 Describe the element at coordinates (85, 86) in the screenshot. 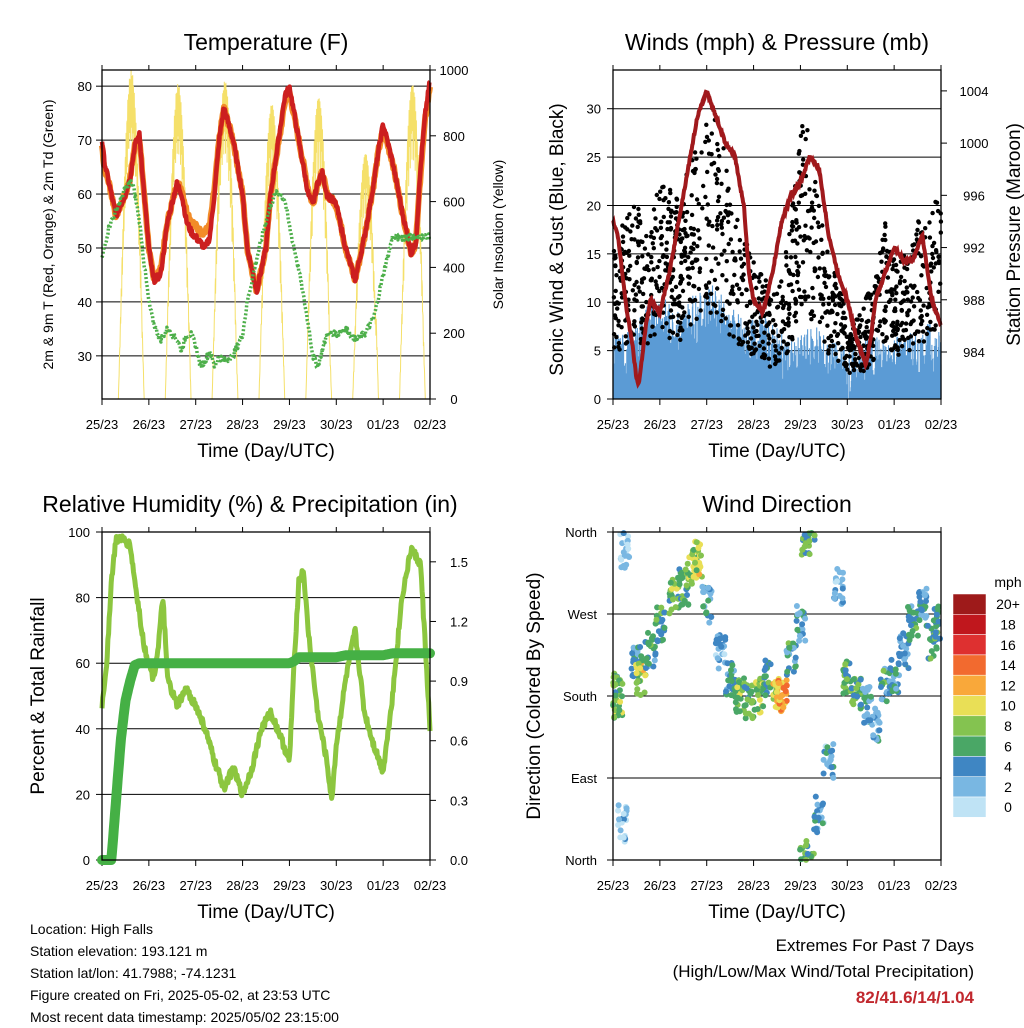

I see `y-tick-label: 80` at that location.